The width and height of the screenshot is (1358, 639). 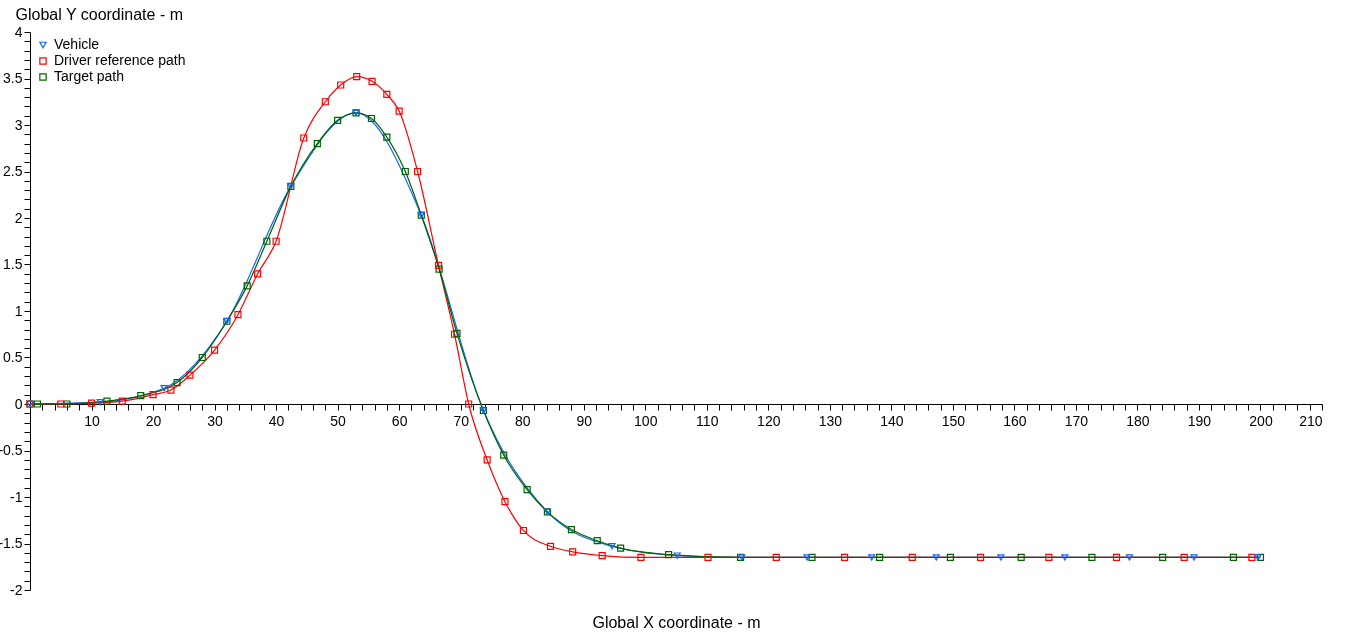 I want to click on legend-label: Target path, so click(x=89, y=76).